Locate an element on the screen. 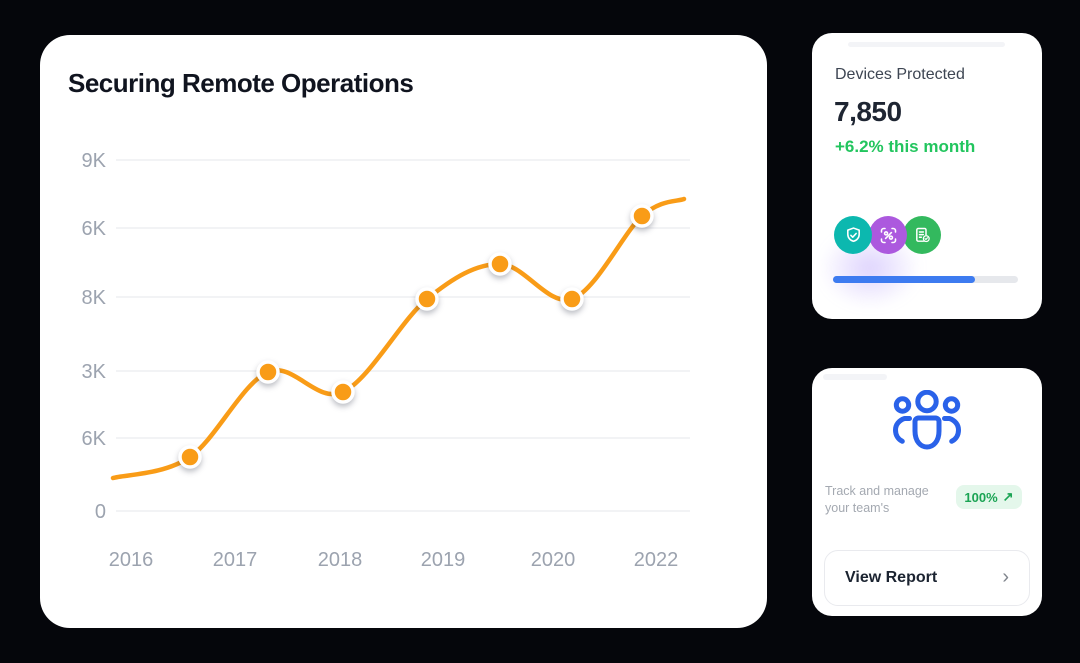 Image resolution: width=1080 pixels, height=663 pixels. devices-protected-value: 7,850 is located at coordinates (868, 111).